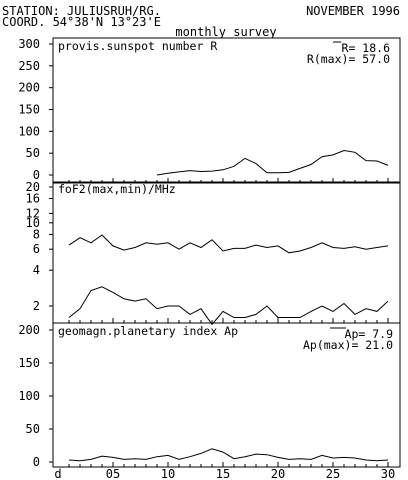 This screenshot has height=480, width=408. Describe the element at coordinates (137, 46) in the screenshot. I see `sunspot-panel-title: provis.sunspot number R` at that location.